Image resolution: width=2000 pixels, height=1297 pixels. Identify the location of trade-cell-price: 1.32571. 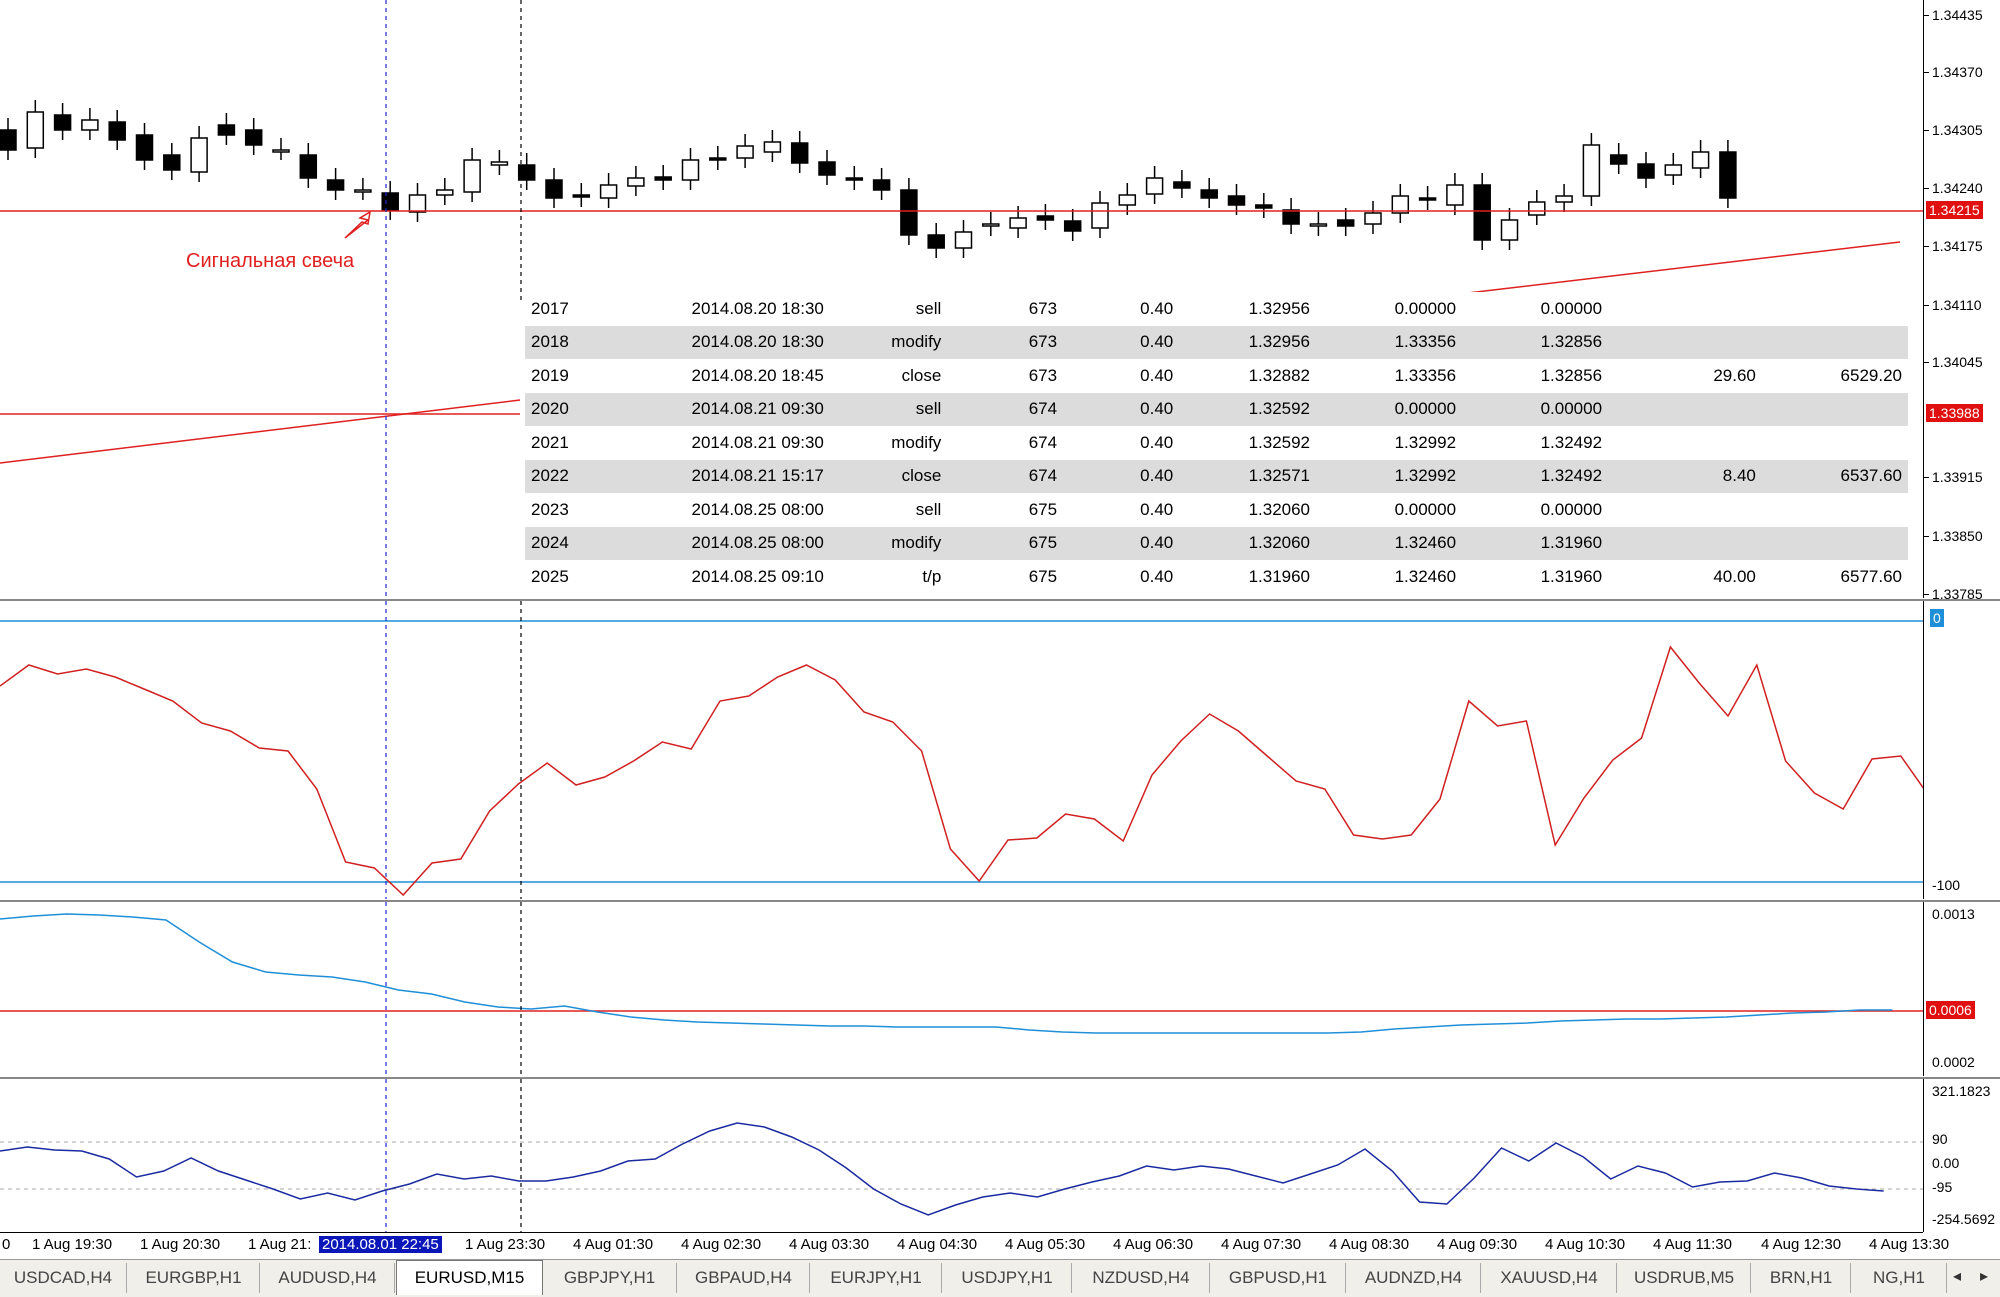
(1248, 476).